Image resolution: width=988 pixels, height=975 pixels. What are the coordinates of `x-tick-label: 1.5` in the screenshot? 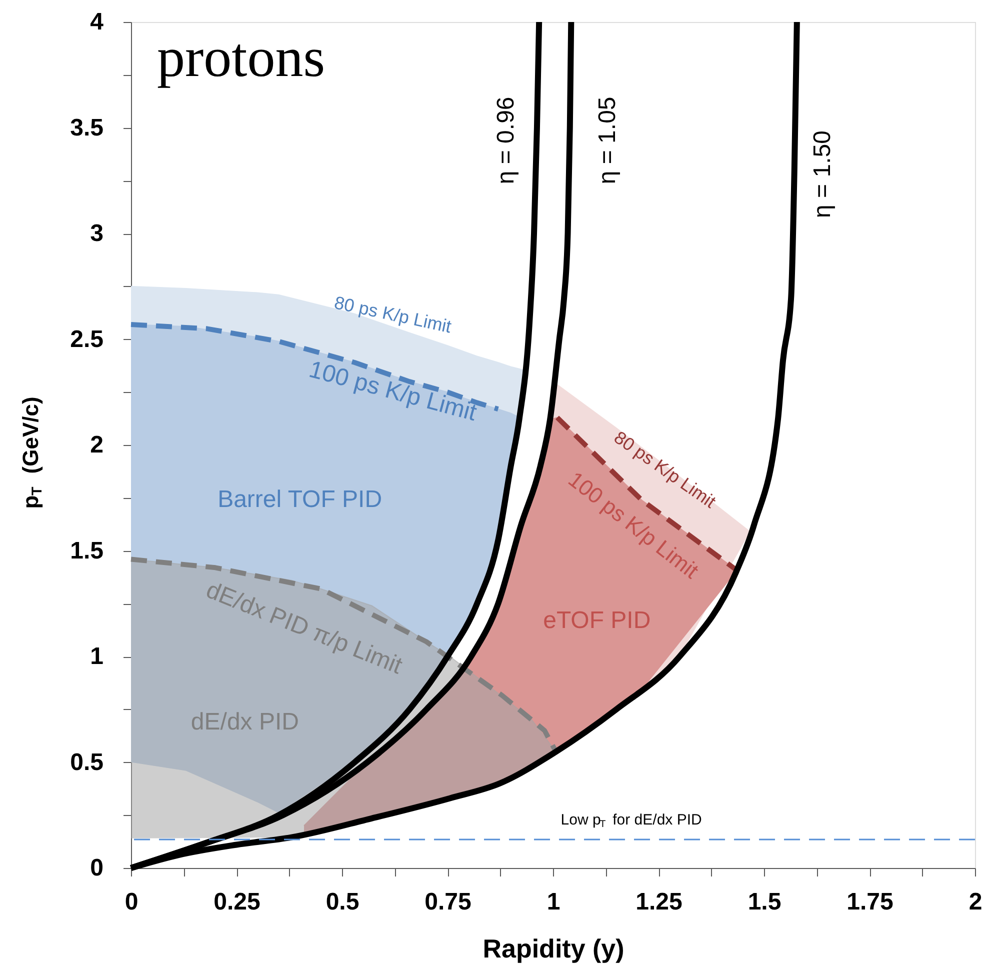 It's located at (765, 902).